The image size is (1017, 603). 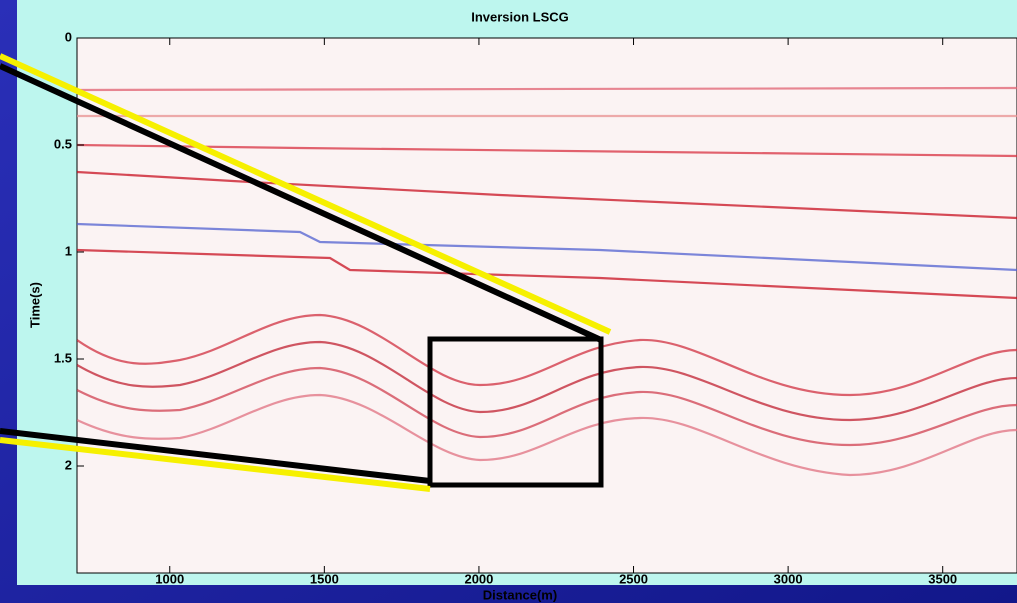 What do you see at coordinates (324, 578) in the screenshot?
I see `x-tick-label: 1500` at bounding box center [324, 578].